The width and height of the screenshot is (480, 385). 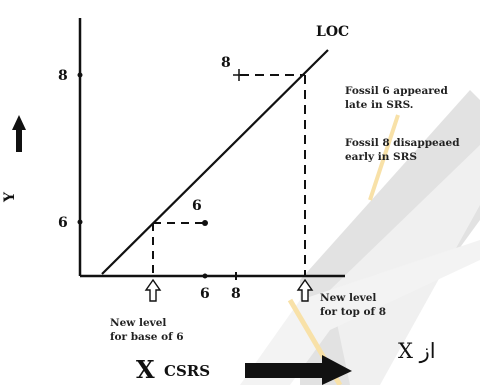 What do you see at coordinates (63, 223) in the screenshot?
I see `y-tick-6-label: 6` at bounding box center [63, 223].